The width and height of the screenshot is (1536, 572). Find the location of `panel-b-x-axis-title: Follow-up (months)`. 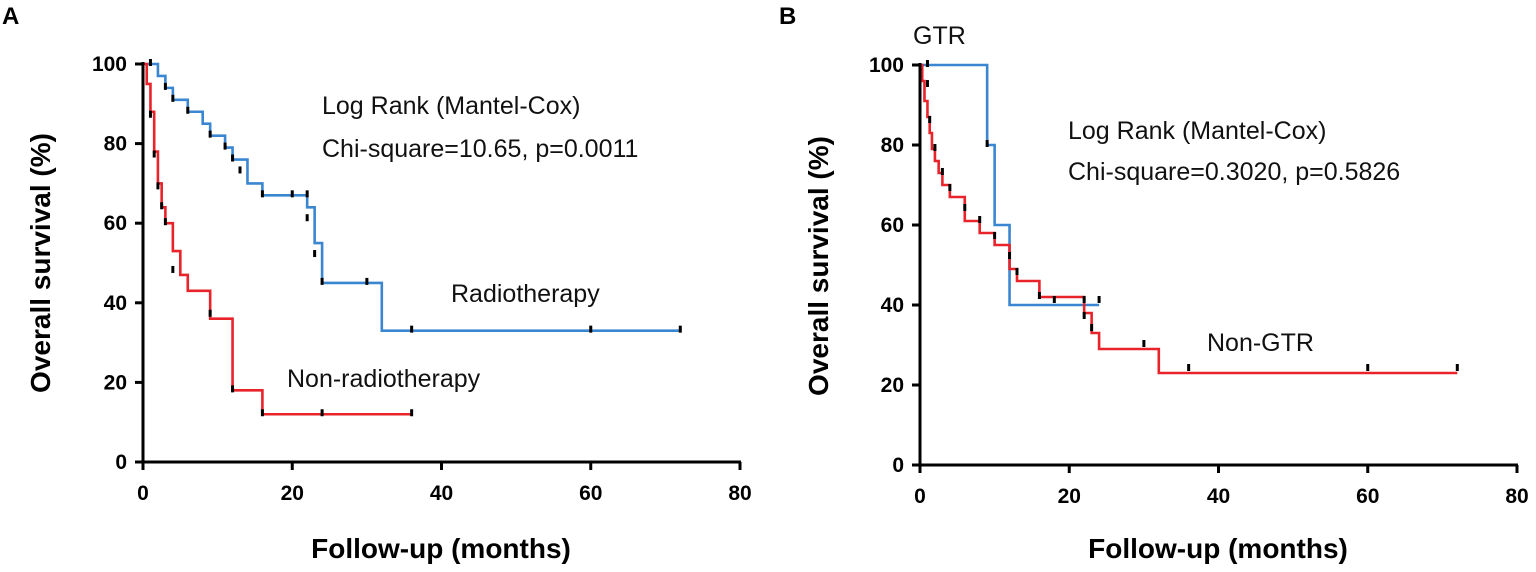

panel-b-x-axis-title: Follow-up (months) is located at coordinates (1218, 548).